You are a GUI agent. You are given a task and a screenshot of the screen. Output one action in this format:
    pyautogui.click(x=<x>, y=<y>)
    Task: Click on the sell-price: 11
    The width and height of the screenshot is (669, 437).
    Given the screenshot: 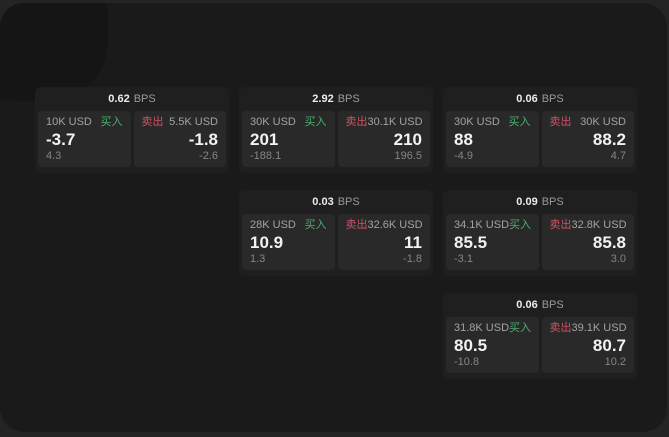 What is the action you would take?
    pyautogui.click(x=413, y=242)
    